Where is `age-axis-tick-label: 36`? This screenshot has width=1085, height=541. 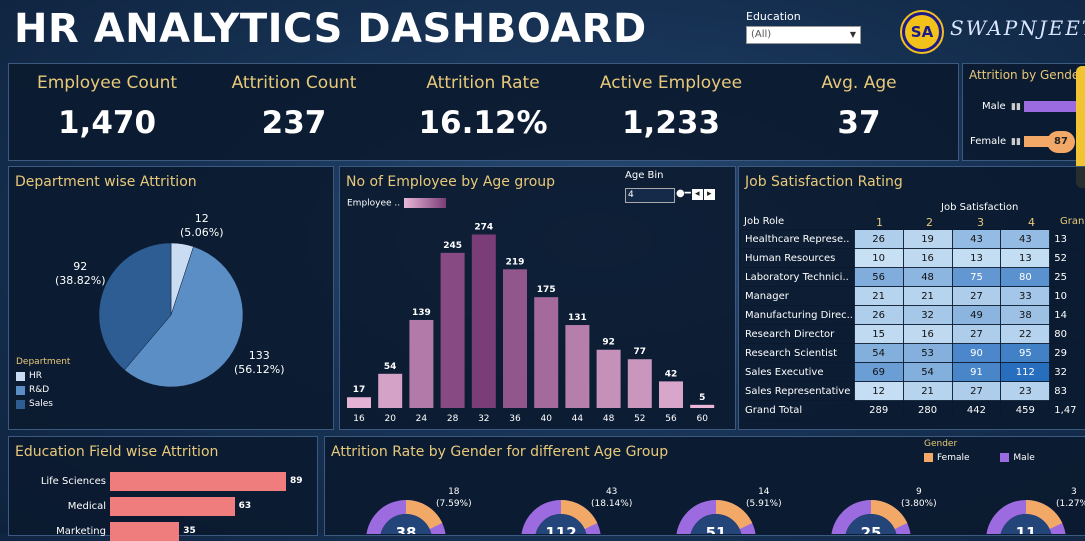 age-axis-tick-label: 36 is located at coordinates (515, 419).